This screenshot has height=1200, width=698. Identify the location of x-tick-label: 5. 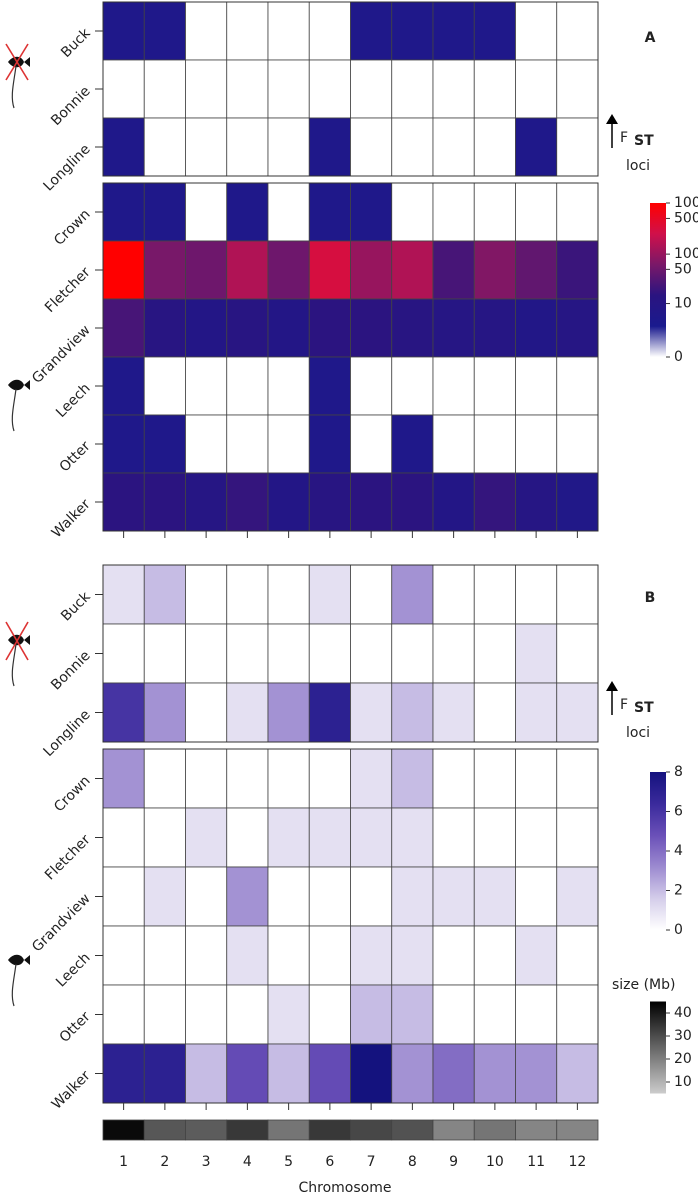
(288, 1162).